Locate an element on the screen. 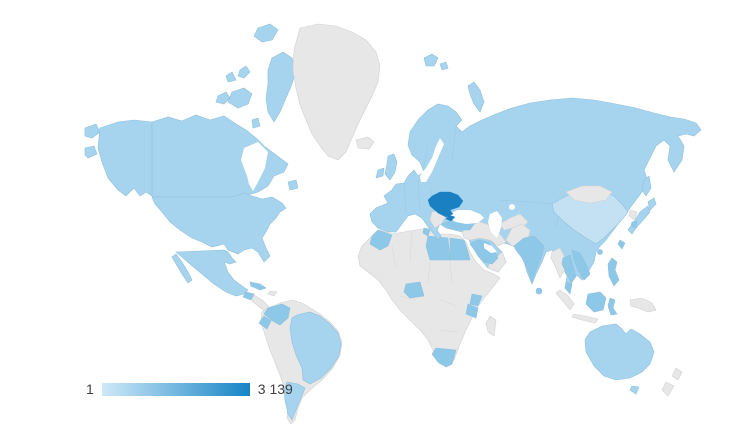  country-russia-chukotka-fragment is located at coordinates (92, 131).